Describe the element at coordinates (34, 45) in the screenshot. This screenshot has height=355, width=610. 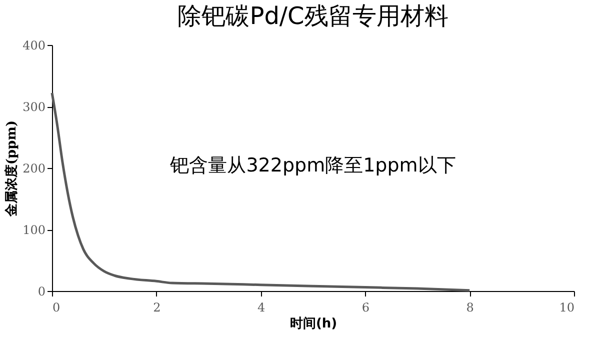
I see `y-tick-label: 400` at that location.